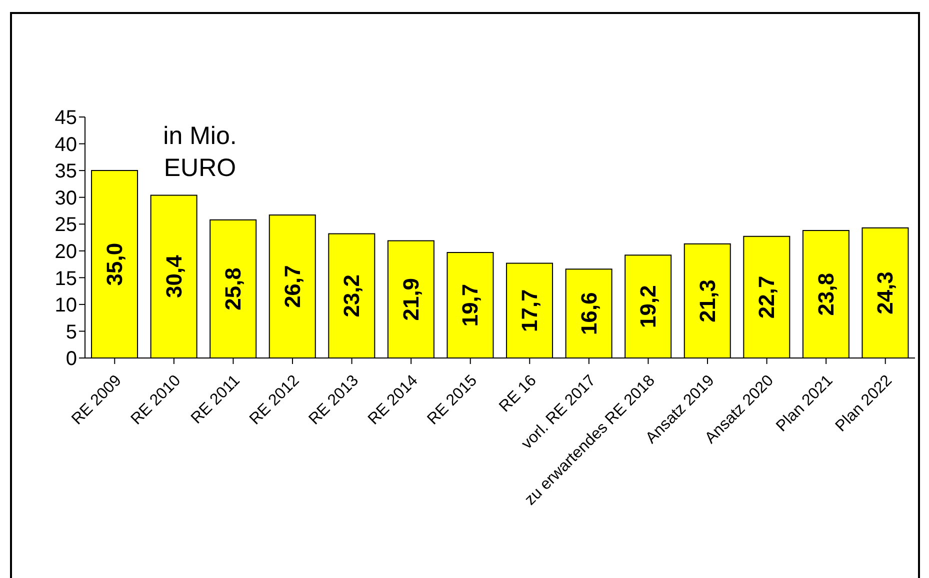 The image size is (929, 578). Describe the element at coordinates (707, 301) in the screenshot. I see `data-label: 21,3` at that location.